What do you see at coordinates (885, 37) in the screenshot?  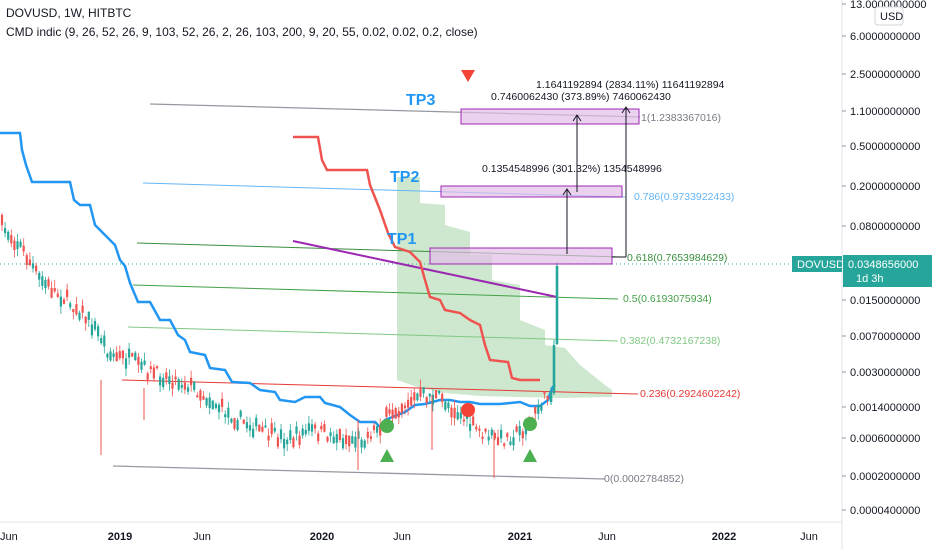 I see `price-tick-label: 6.0000000000` at bounding box center [885, 37].